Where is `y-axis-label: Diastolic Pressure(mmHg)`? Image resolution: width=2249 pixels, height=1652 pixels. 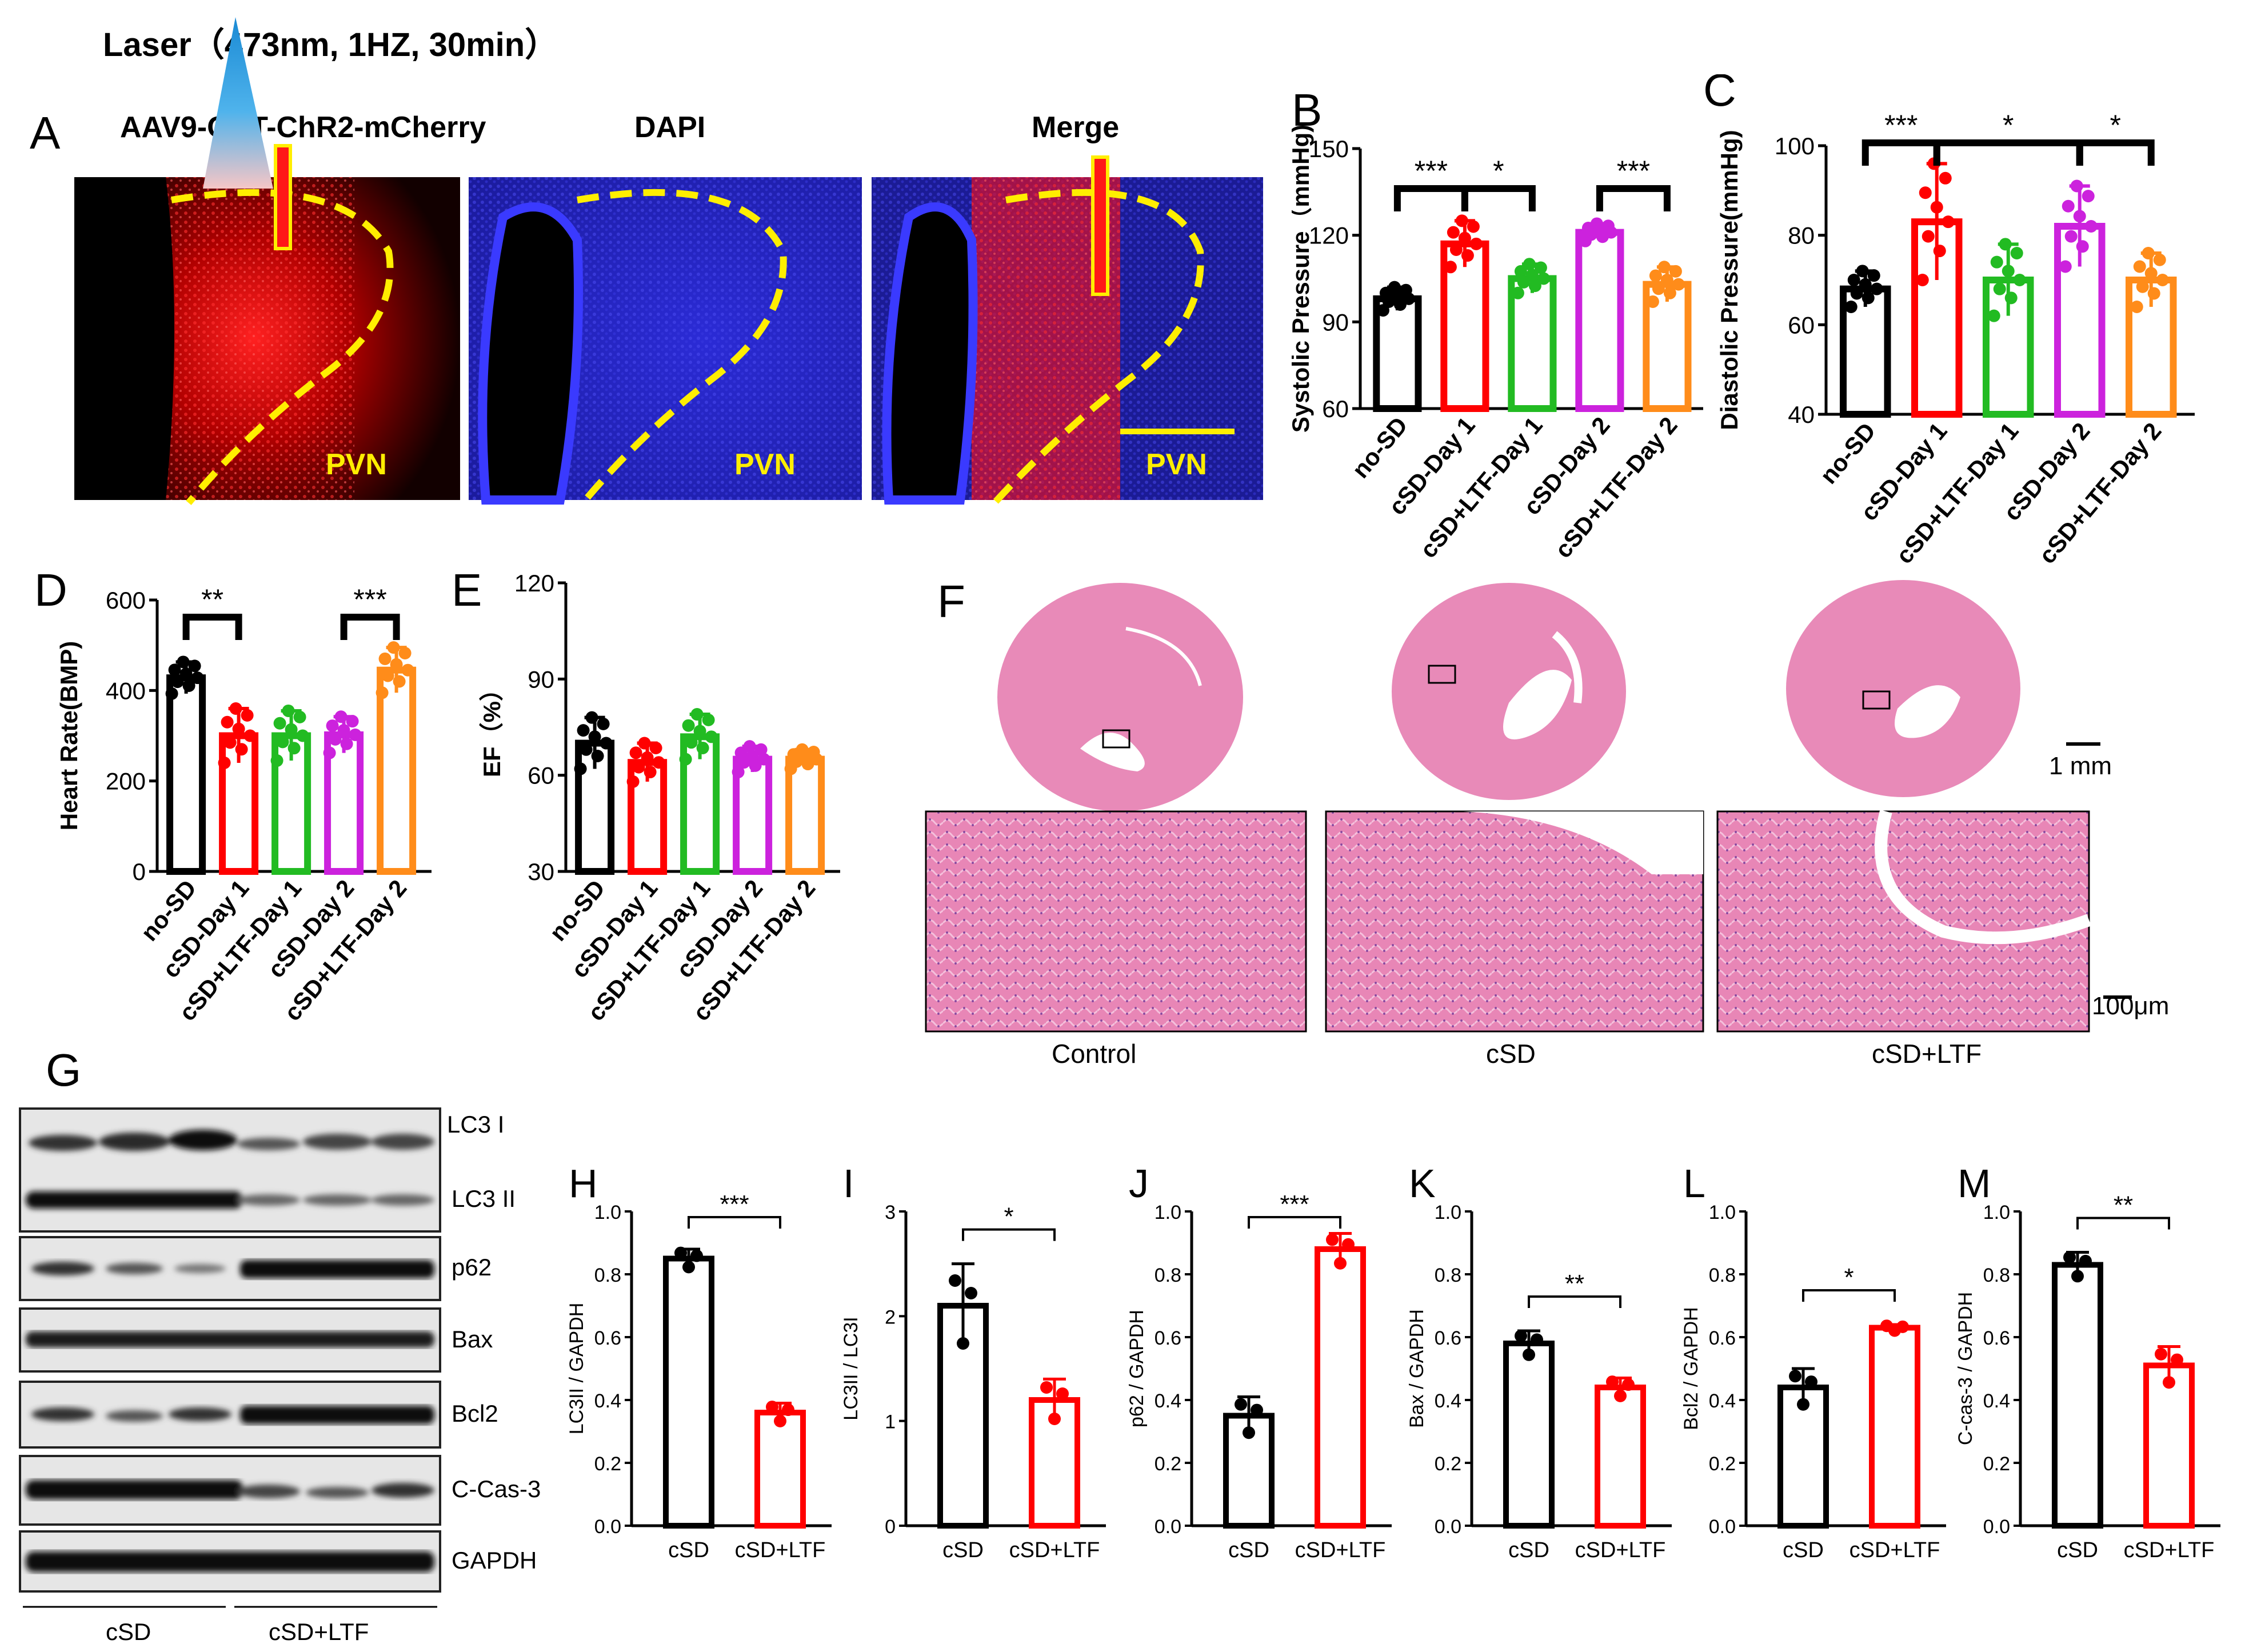 y-axis-label: Diastolic Pressure(mmHg) is located at coordinates (1730, 280).